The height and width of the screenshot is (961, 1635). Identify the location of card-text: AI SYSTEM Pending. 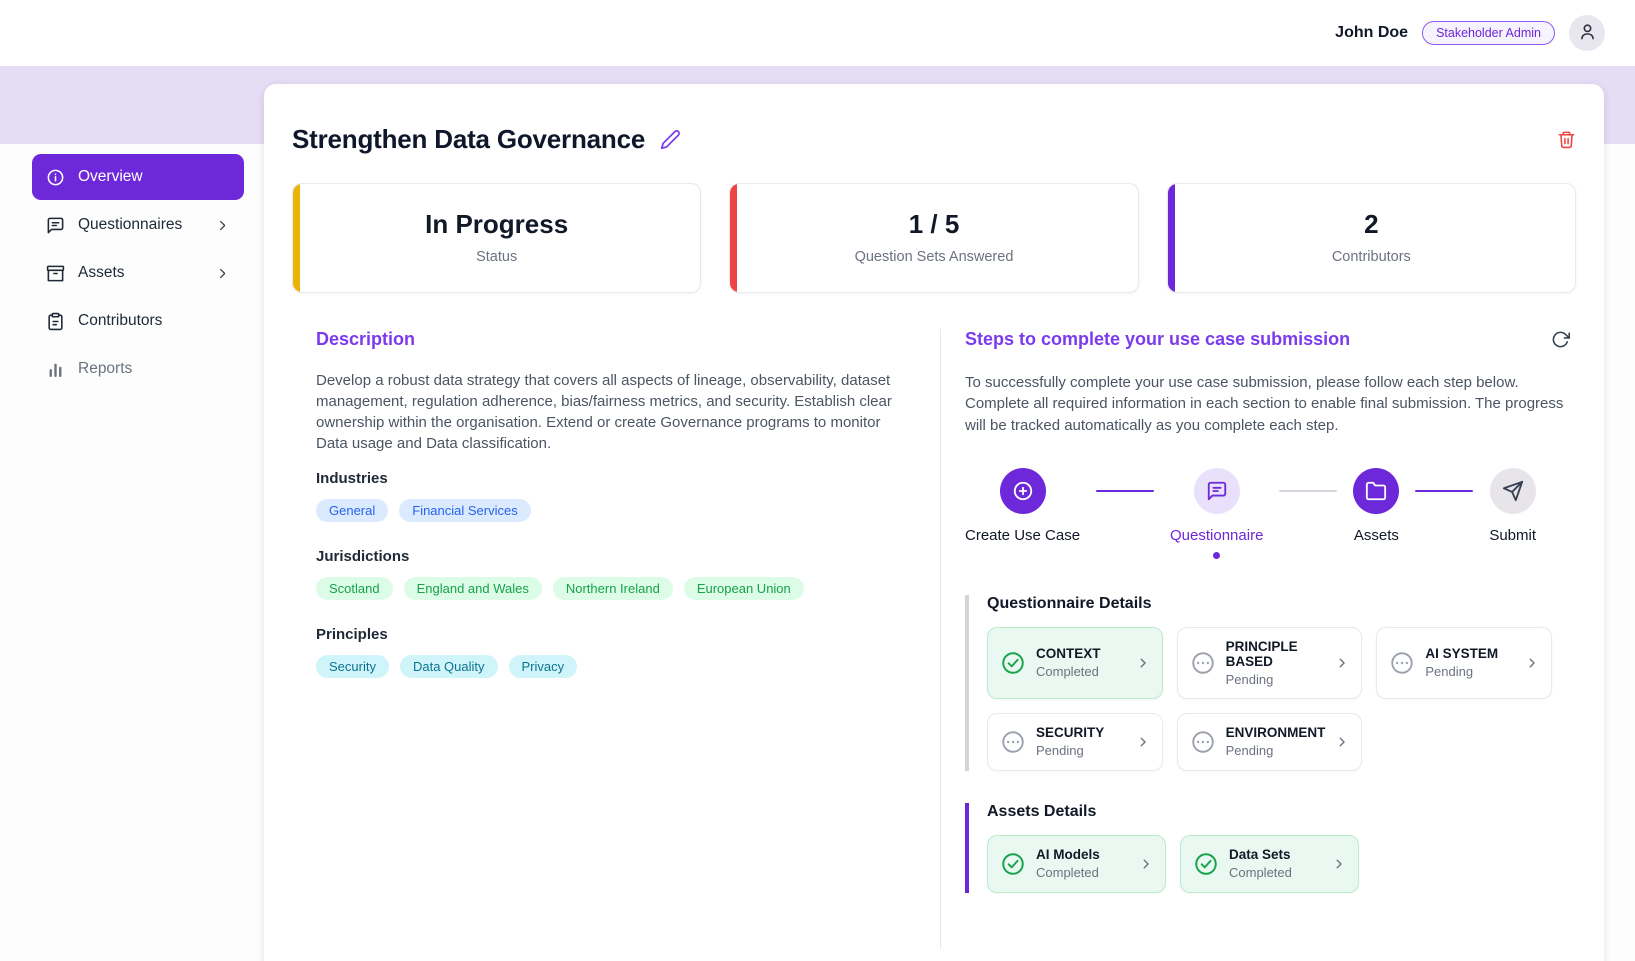
(1461, 662).